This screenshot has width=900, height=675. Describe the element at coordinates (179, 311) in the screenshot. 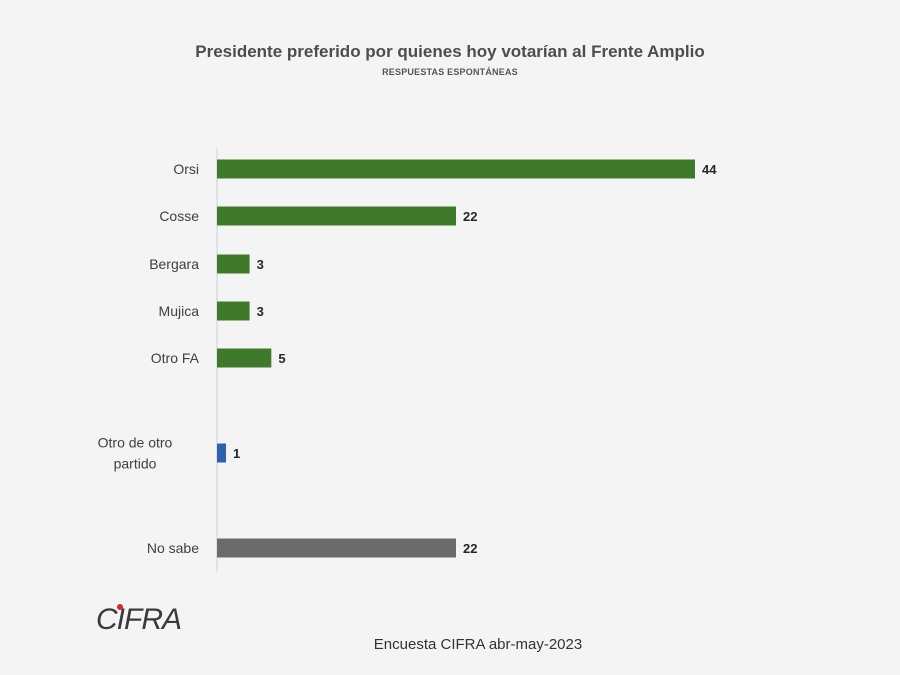

I see `category-label-3: Mujica` at that location.